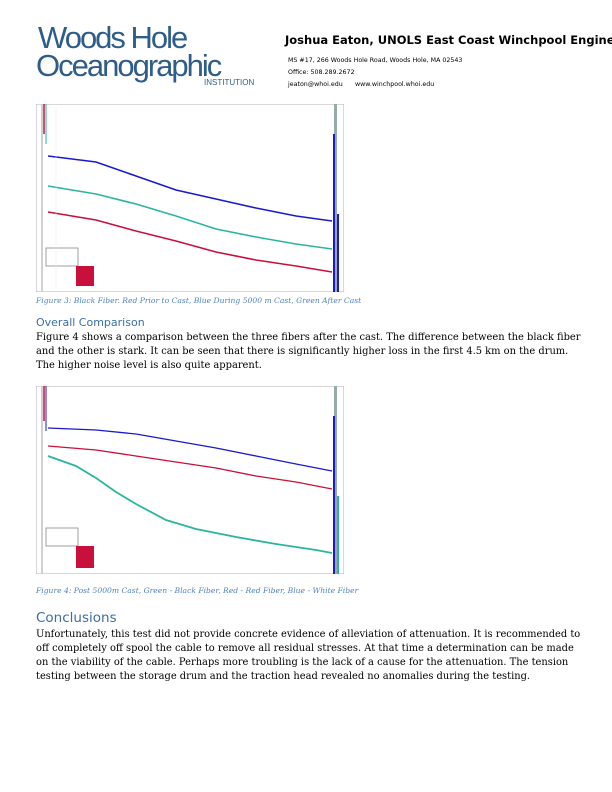 This screenshot has width=612, height=792. What do you see at coordinates (190, 480) in the screenshot?
I see `figure4-image` at bounding box center [190, 480].